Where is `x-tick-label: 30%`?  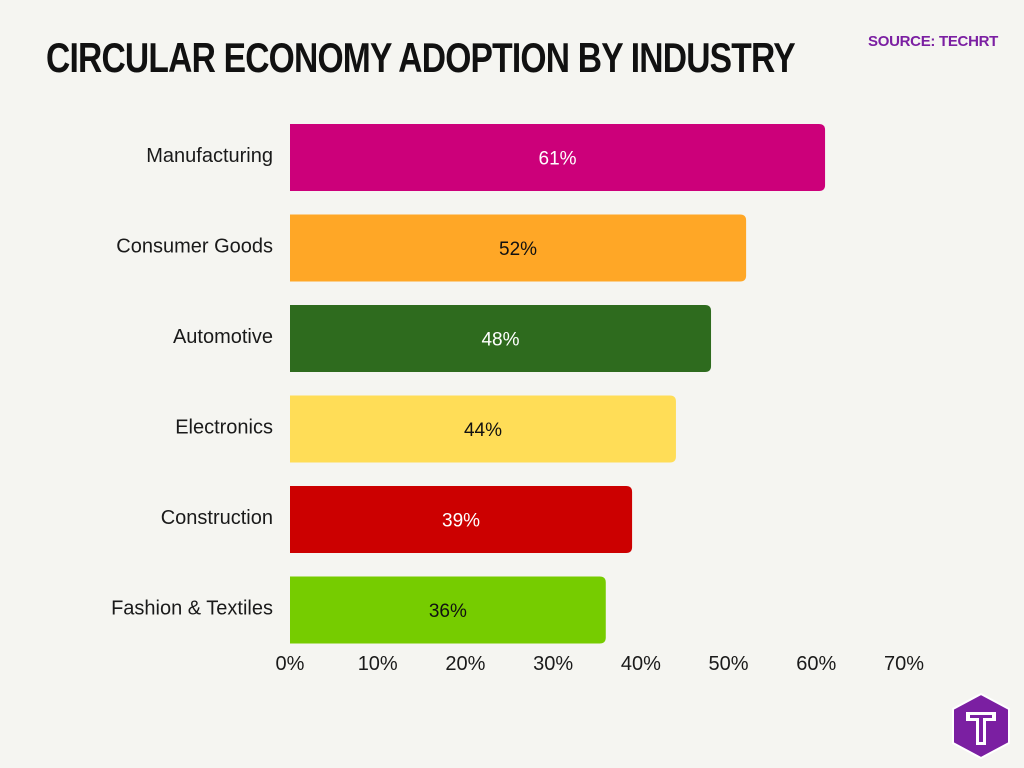
x-tick-label: 30% is located at coordinates (553, 664).